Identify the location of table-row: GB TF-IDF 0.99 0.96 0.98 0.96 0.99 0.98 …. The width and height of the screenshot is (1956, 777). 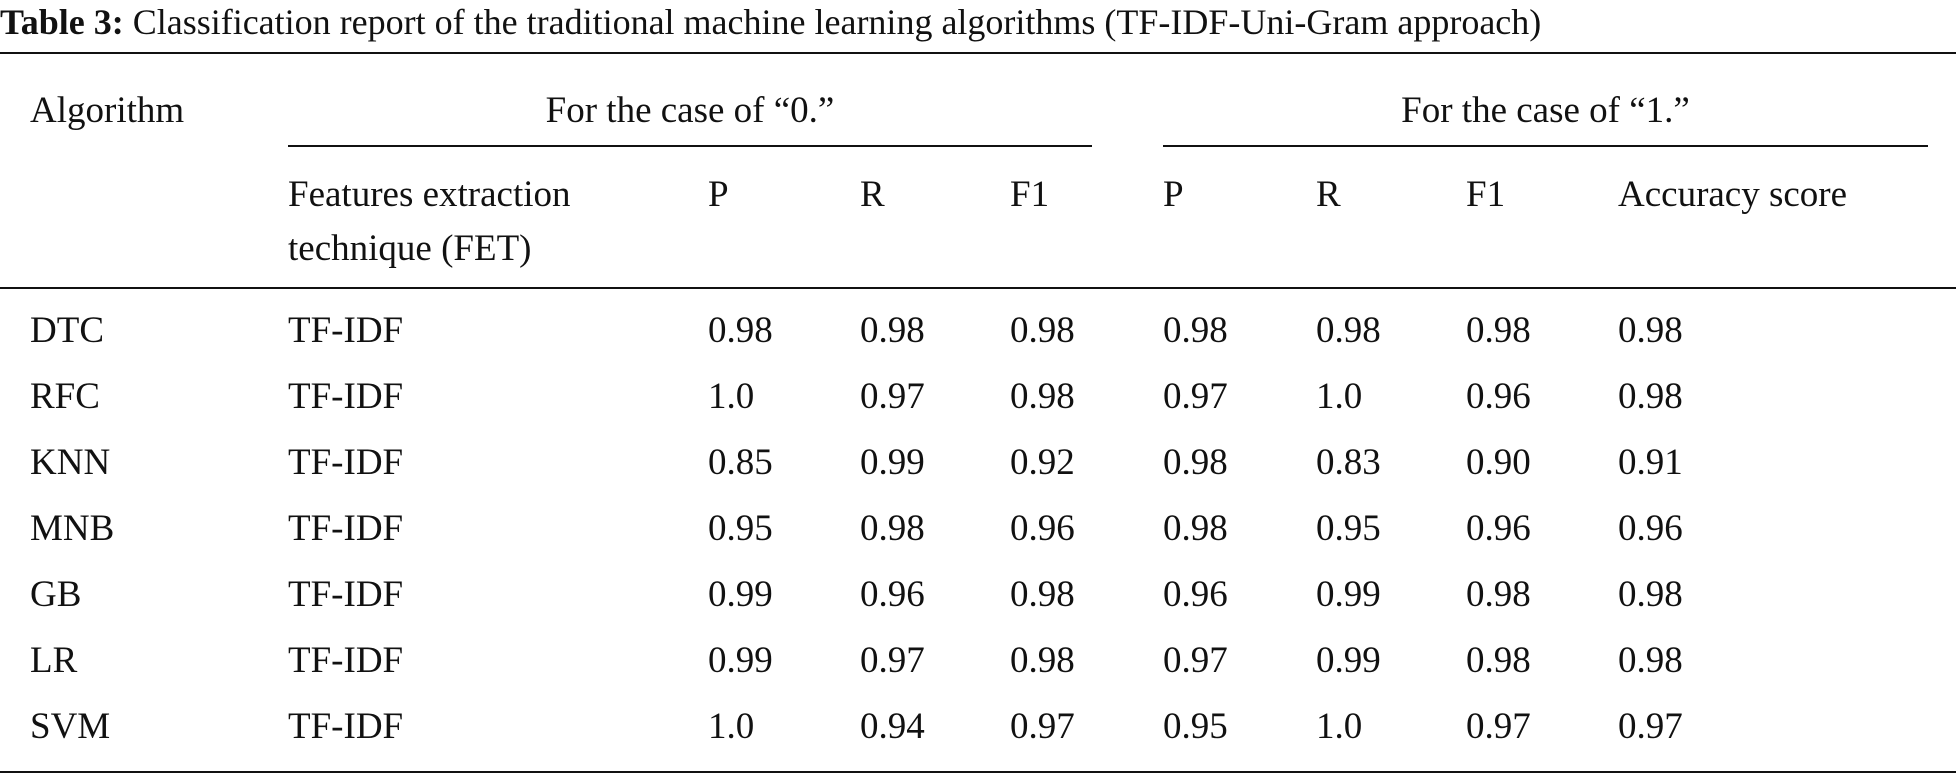
(978, 595).